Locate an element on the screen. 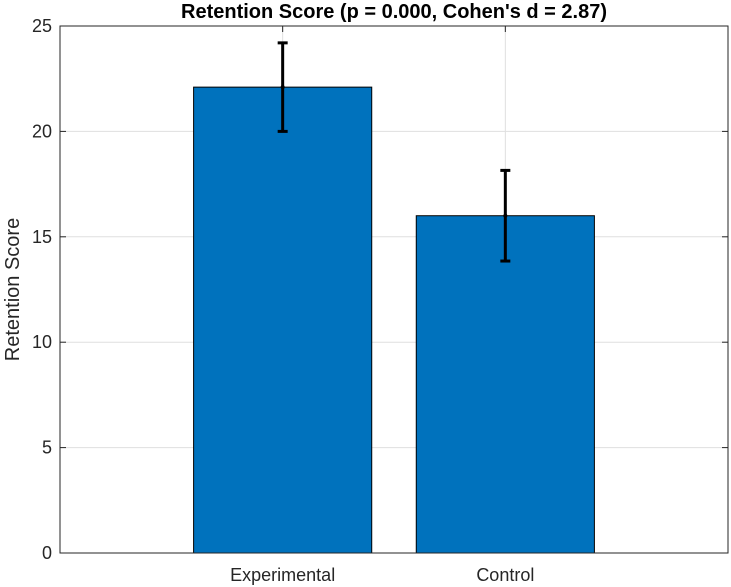 The height and width of the screenshot is (587, 731). y-tick-labels: 0 5 10 15 20 25 is located at coordinates (42, 289).